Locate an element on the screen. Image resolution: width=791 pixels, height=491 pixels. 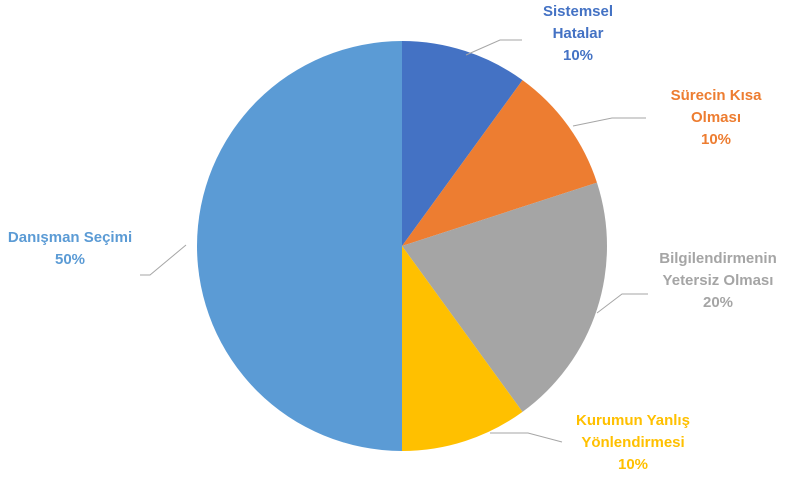
slice-category-label: Yetersiz Olması is located at coordinates (718, 280).